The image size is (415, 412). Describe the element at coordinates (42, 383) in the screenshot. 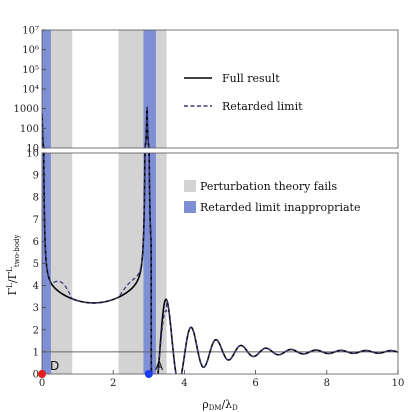

I see `x-tick-label-0: 0` at that location.